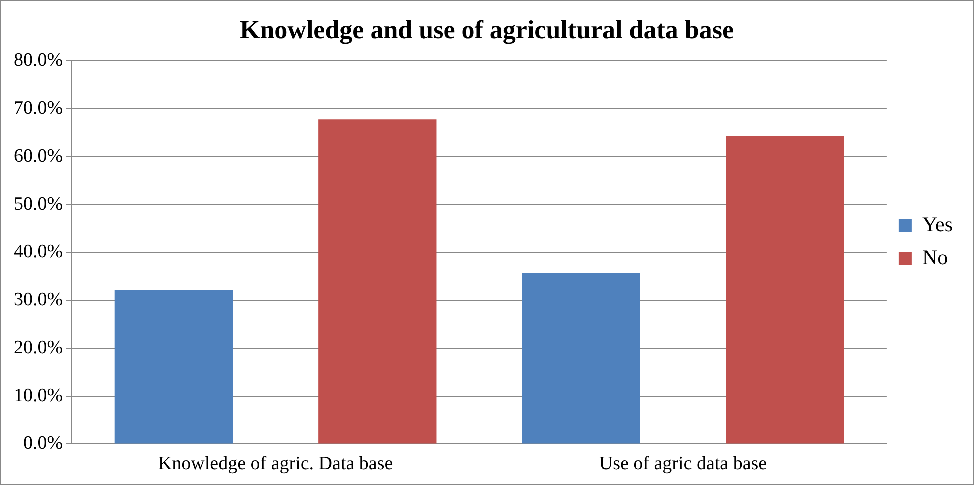  I want to click on legend-label: Yes, so click(938, 224).